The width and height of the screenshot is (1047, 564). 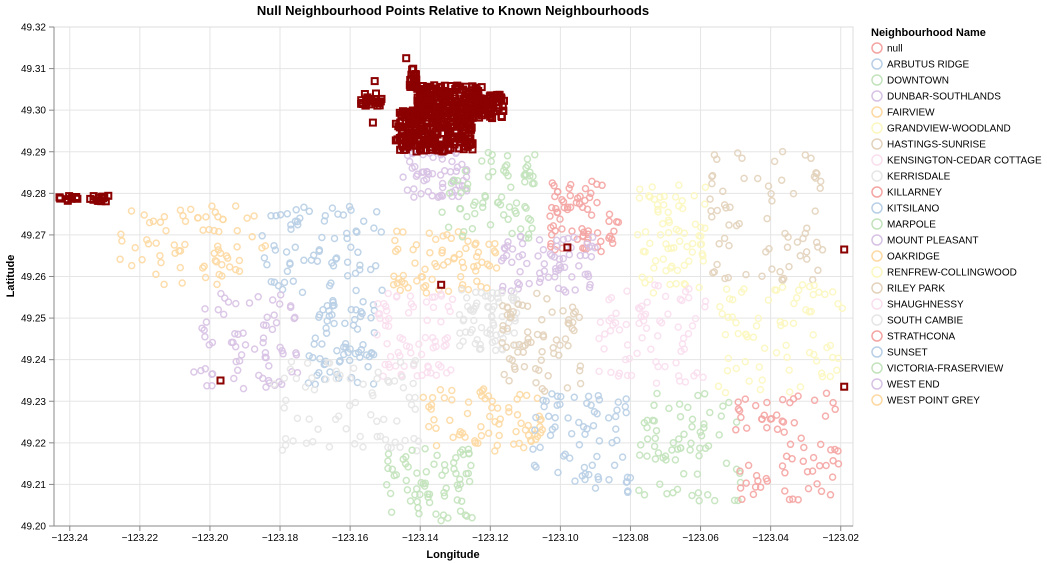 What do you see at coordinates (490, 538) in the screenshot?
I see `x-tick-label: −123.12` at bounding box center [490, 538].